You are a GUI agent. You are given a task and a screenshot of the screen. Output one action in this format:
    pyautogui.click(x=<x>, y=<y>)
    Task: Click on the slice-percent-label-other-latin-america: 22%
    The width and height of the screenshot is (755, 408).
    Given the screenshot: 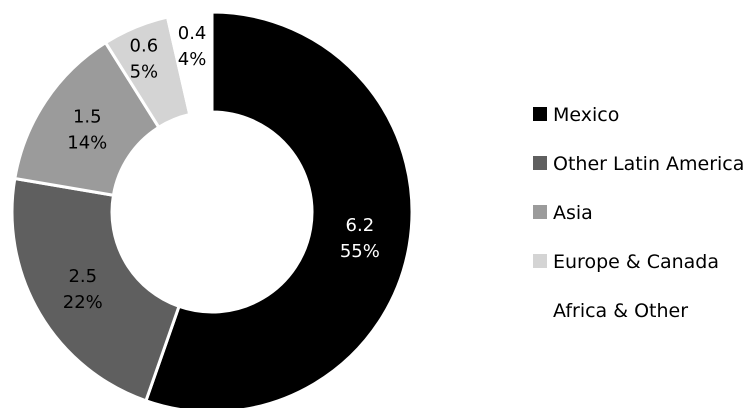 What is the action you would take?
    pyautogui.click(x=83, y=302)
    